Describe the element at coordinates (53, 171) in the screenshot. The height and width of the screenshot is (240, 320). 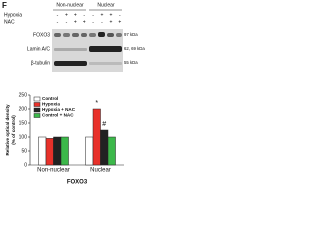
I see `x-tick-label: Non-nuclear` at that location.